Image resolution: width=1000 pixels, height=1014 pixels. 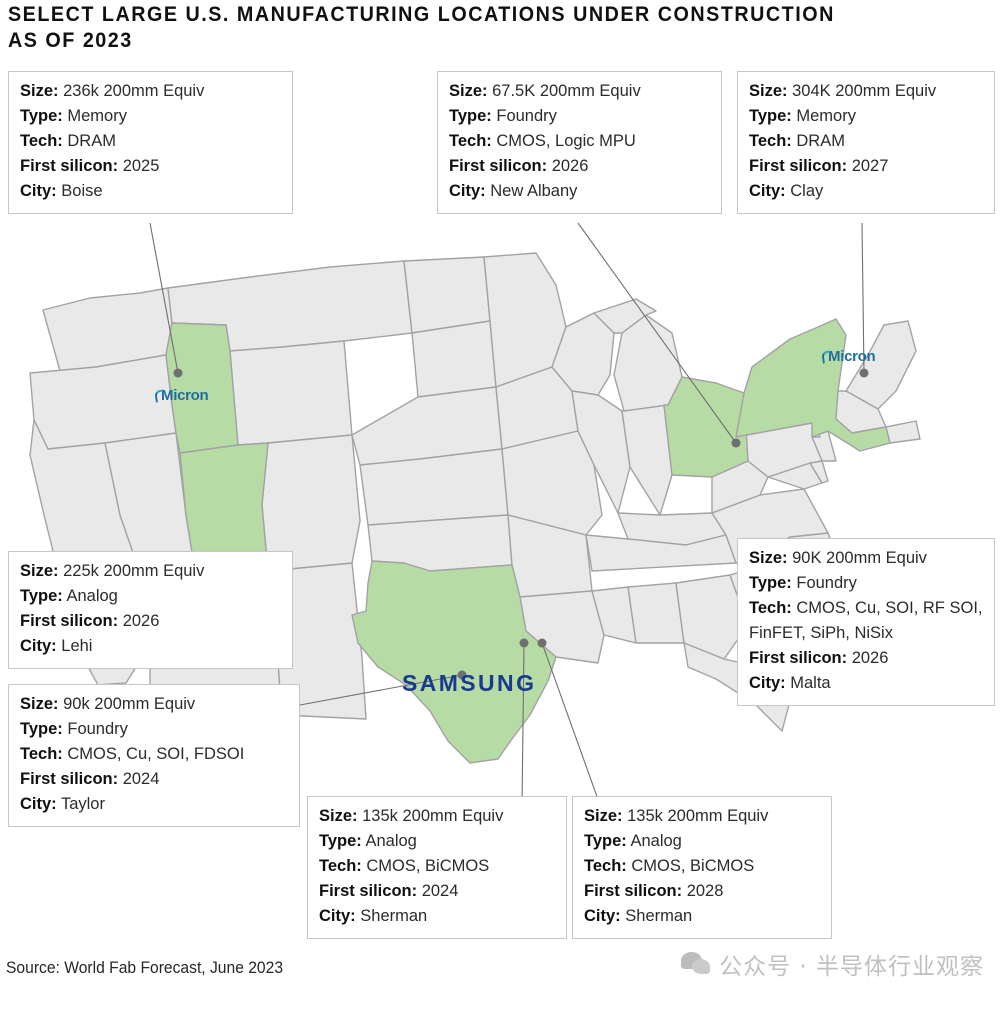 What do you see at coordinates (56, 646) in the screenshot?
I see `info-line-city: City: Lehi` at bounding box center [56, 646].